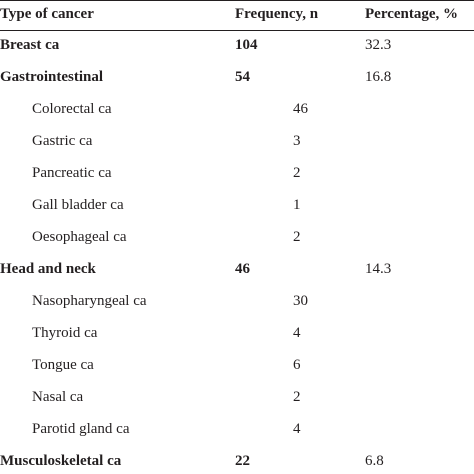 The height and width of the screenshot is (474, 474). I want to click on percentage-cell: 32.3, so click(378, 45).